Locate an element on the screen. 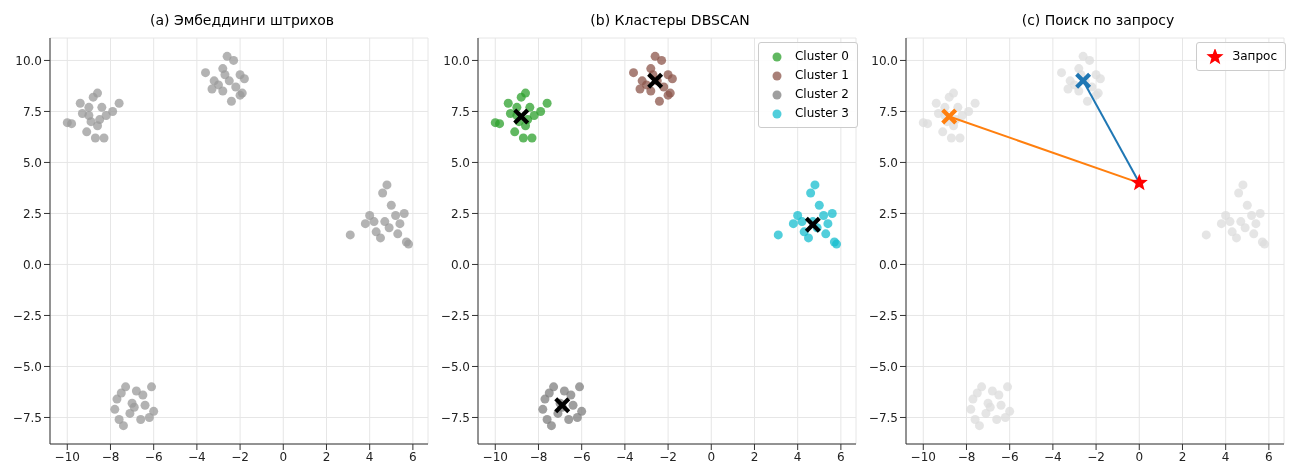 The width and height of the screenshot is (1292, 473). legend-label: Cluster 2 is located at coordinates (821, 94).